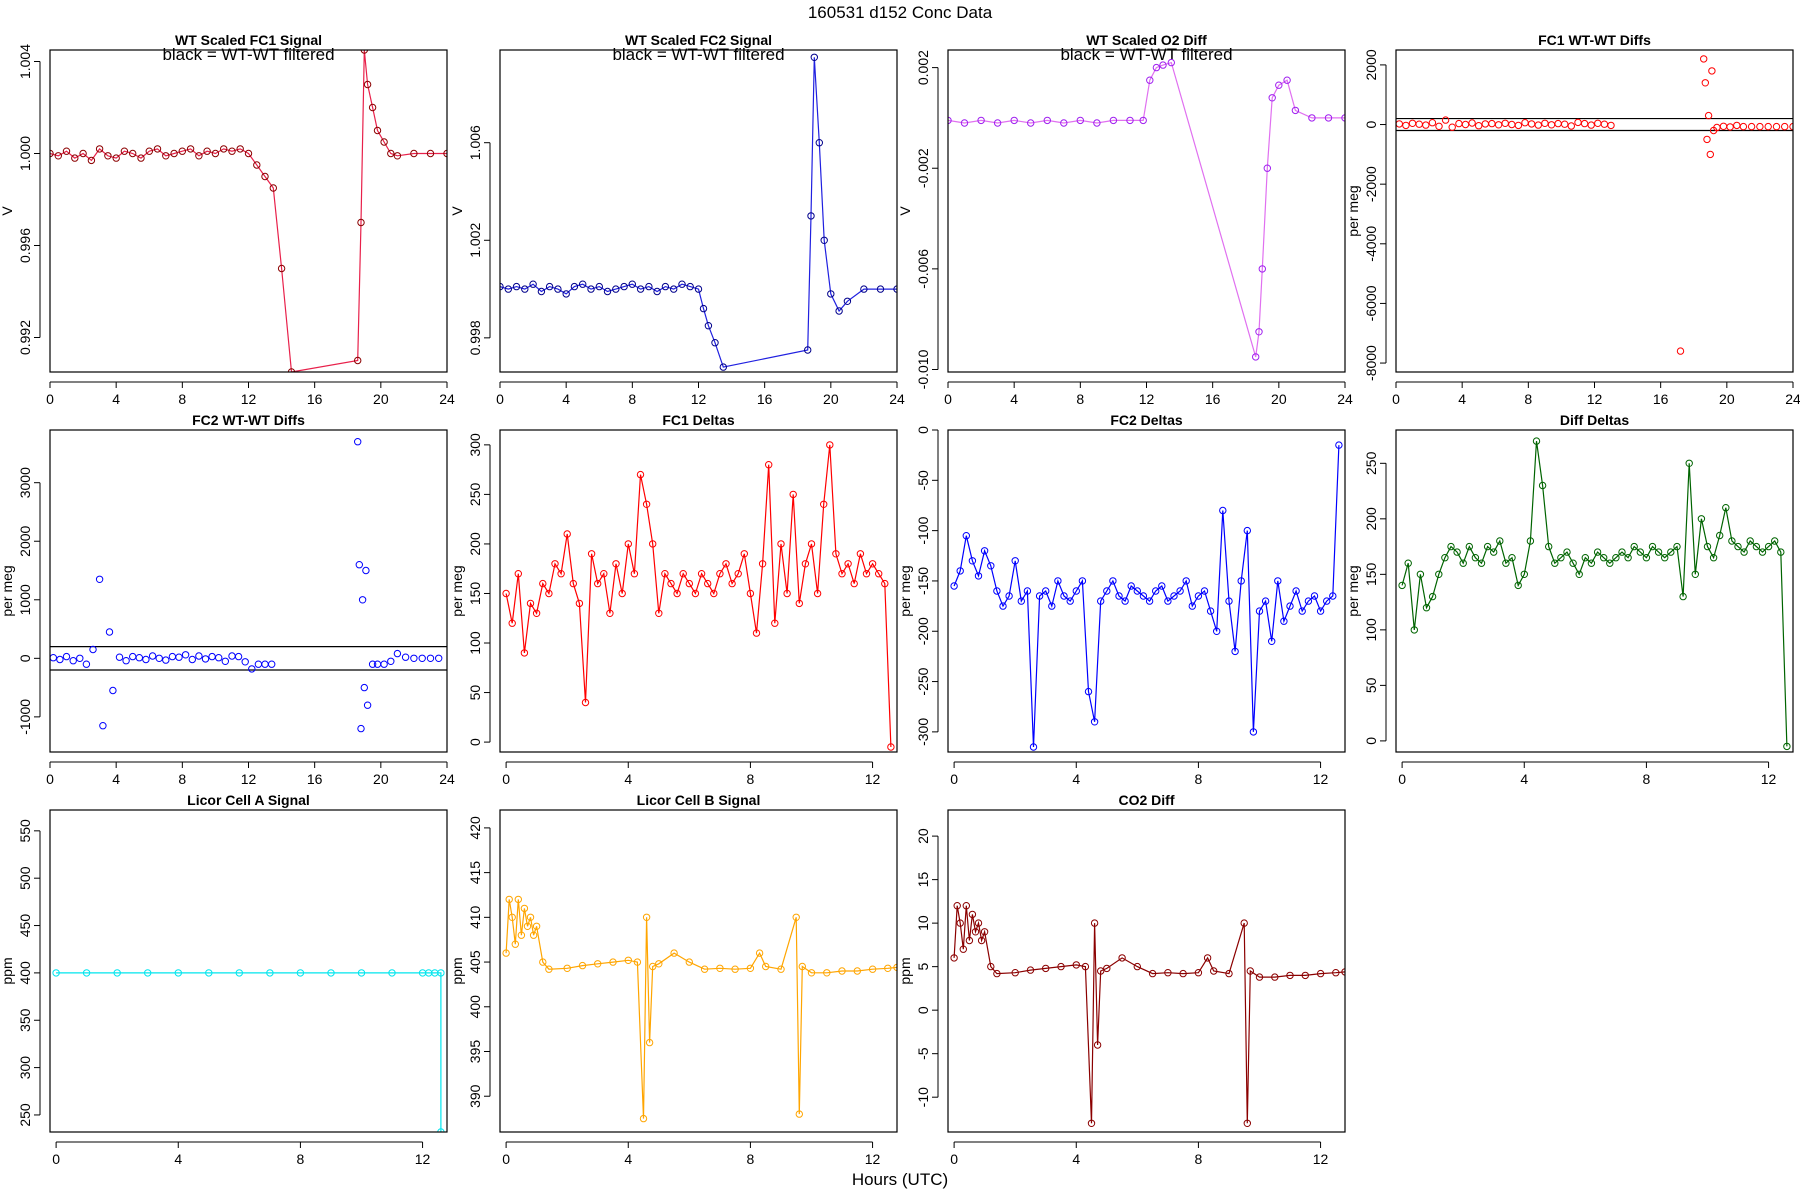  What do you see at coordinates (475, 693) in the screenshot?
I see `y-tick-label: 50` at bounding box center [475, 693].